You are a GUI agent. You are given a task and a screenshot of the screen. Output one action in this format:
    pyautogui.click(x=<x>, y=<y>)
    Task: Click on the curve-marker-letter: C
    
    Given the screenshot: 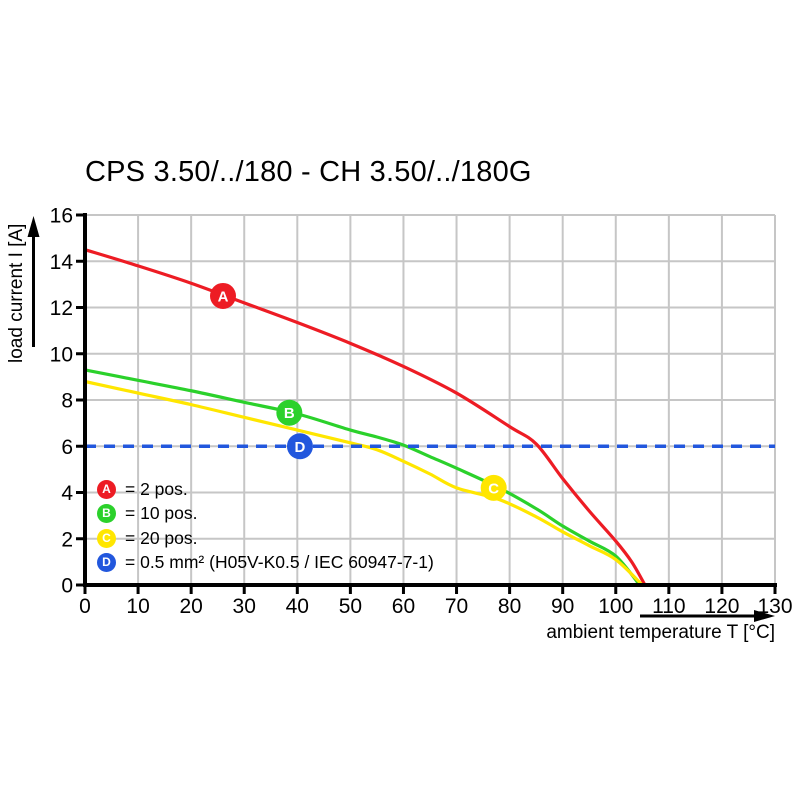 What is the action you would take?
    pyautogui.click(x=493, y=488)
    